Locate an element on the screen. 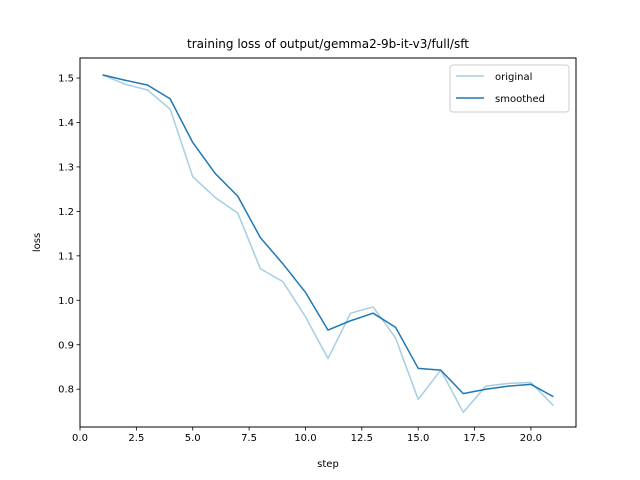 The width and height of the screenshot is (640, 480). x-tick-label: 20.0 is located at coordinates (531, 438).